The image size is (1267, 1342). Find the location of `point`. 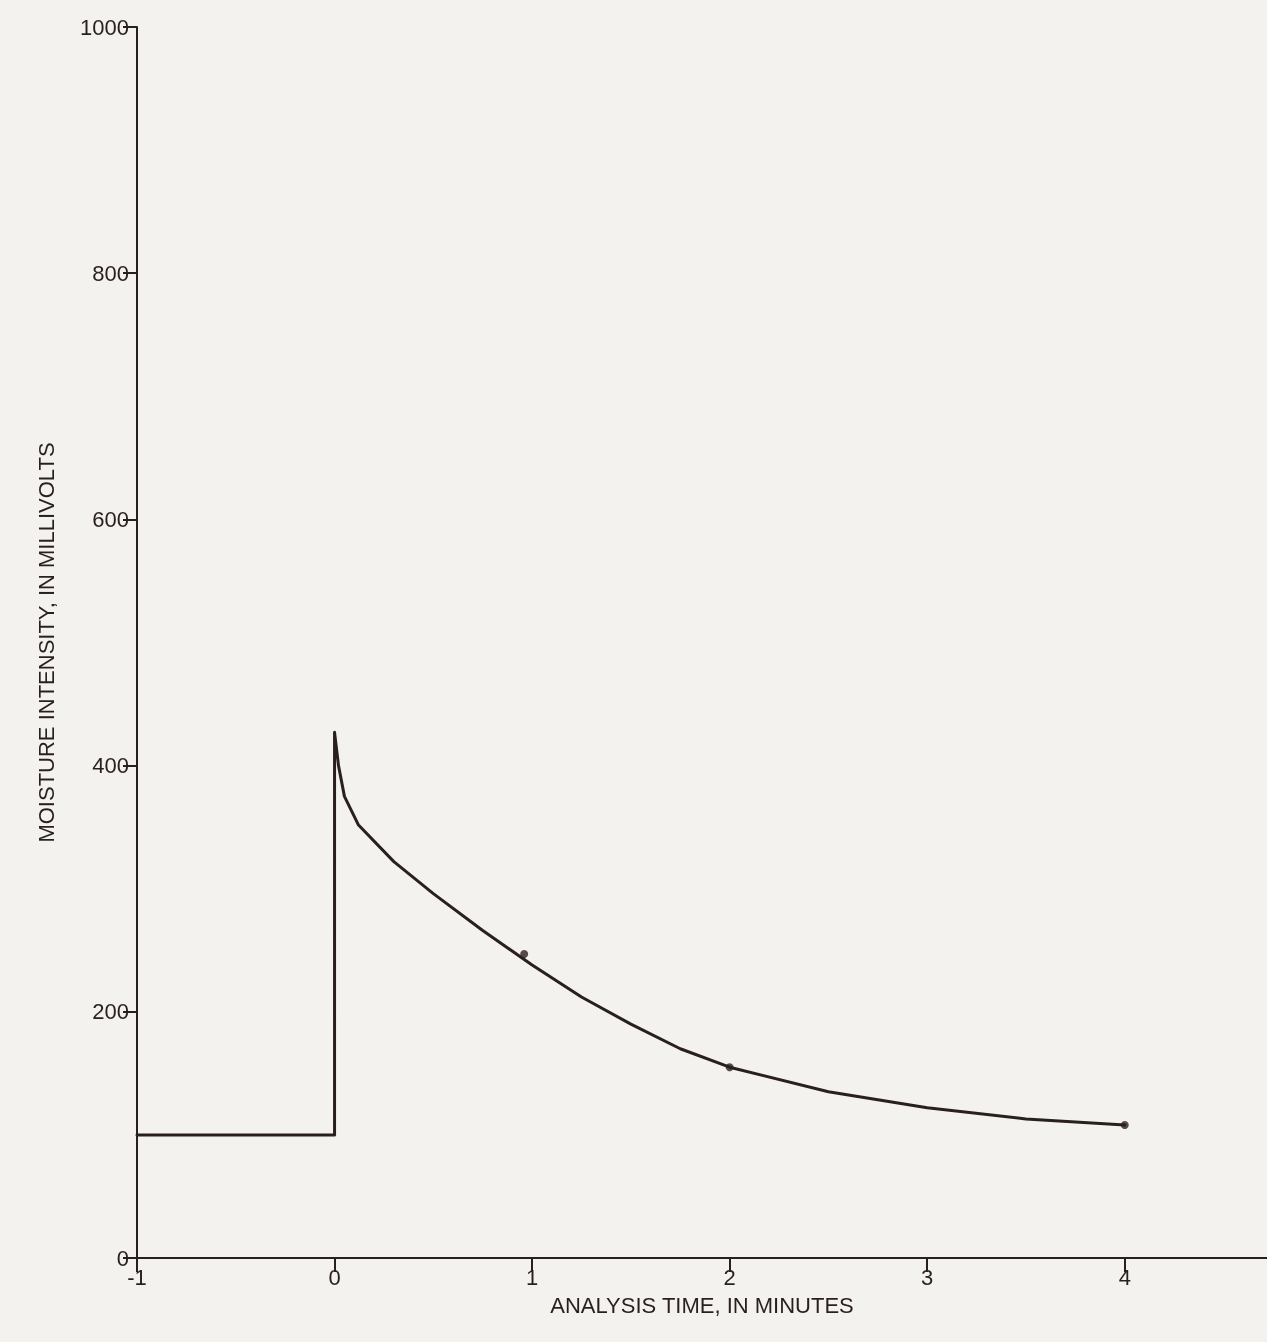

point is located at coordinates (524, 953).